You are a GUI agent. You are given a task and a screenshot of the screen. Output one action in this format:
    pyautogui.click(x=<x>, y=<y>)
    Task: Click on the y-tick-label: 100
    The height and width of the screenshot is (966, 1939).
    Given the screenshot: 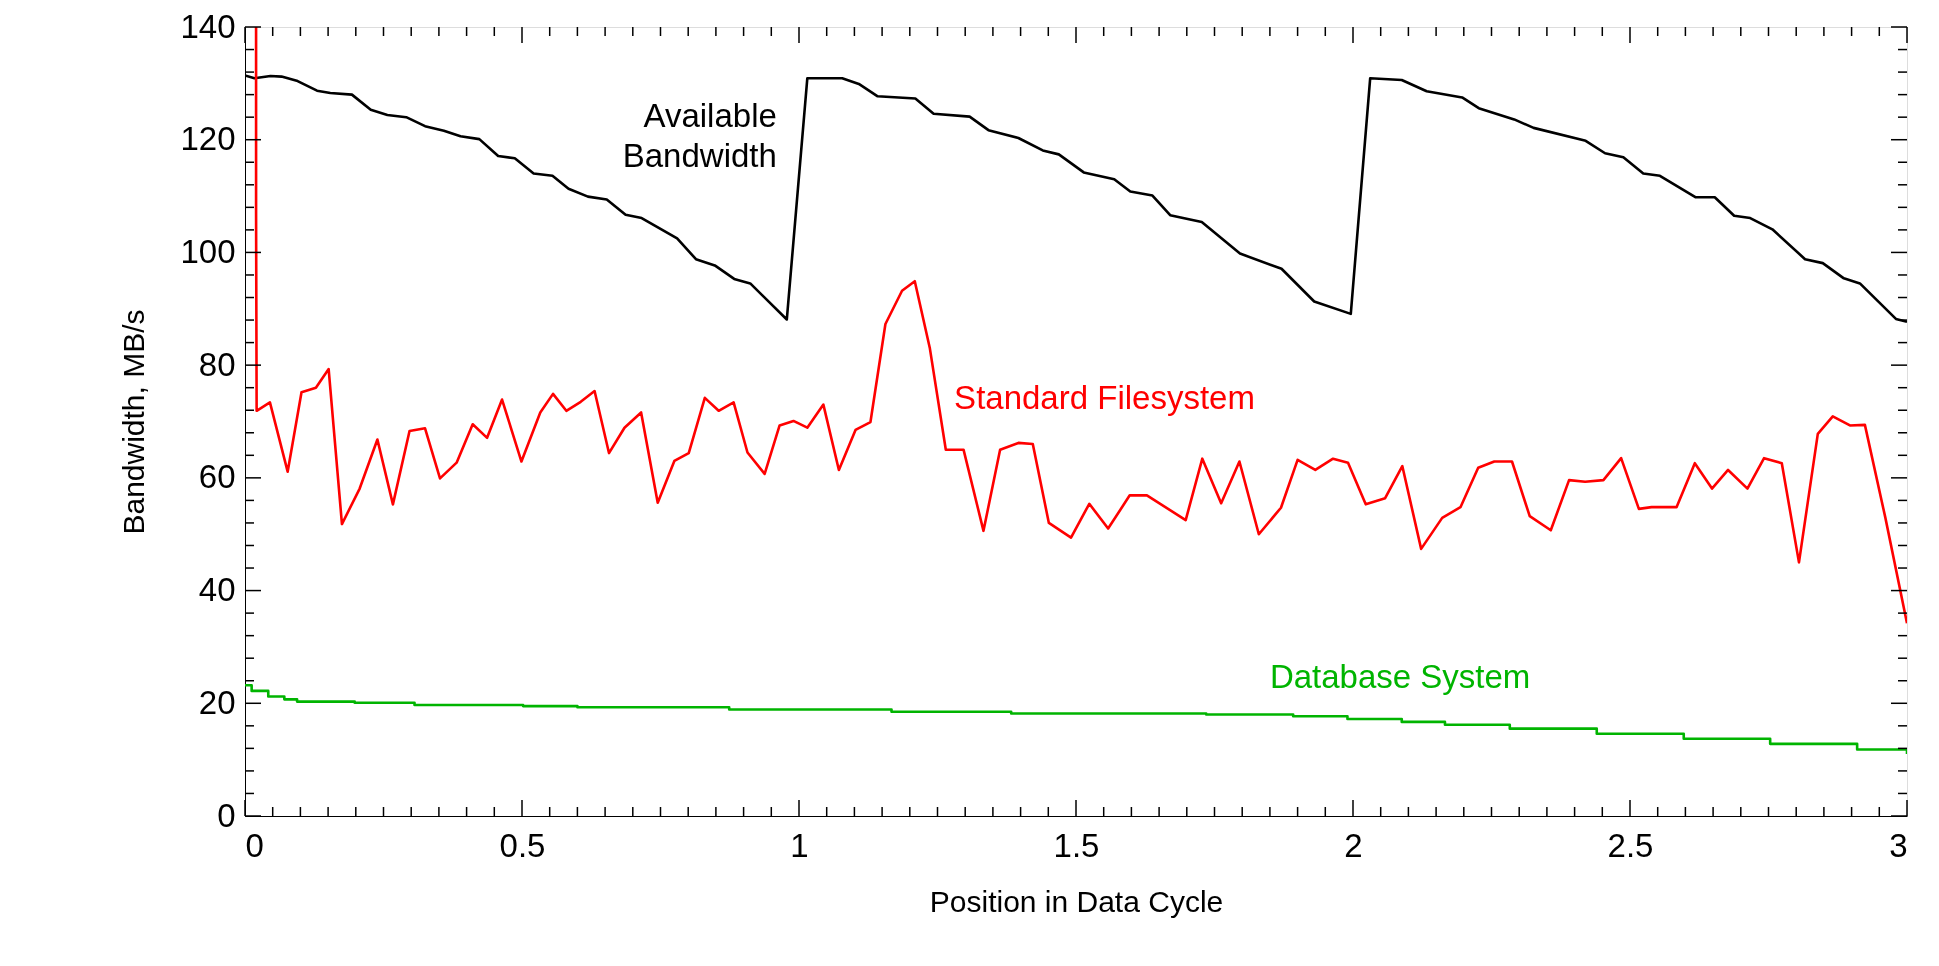 What is the action you would take?
    pyautogui.click(x=208, y=251)
    